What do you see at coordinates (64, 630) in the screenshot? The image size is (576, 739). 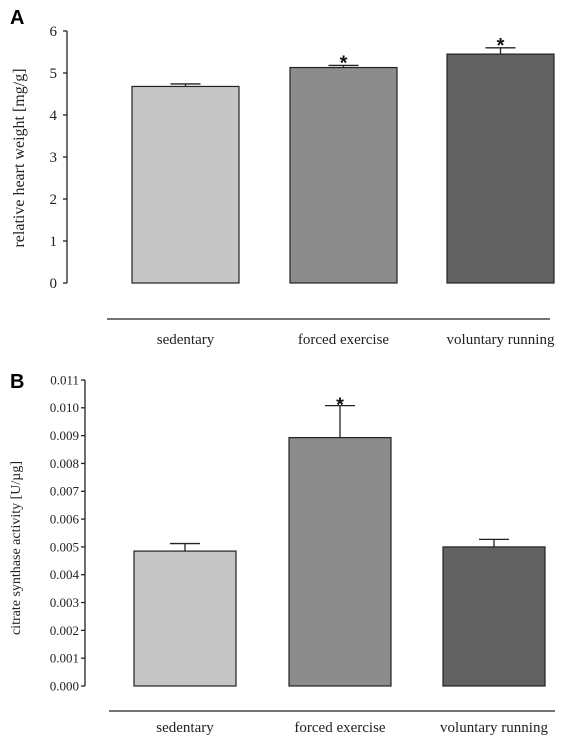 I see `panel-b-y-tick-label: 0.002` at bounding box center [64, 630].